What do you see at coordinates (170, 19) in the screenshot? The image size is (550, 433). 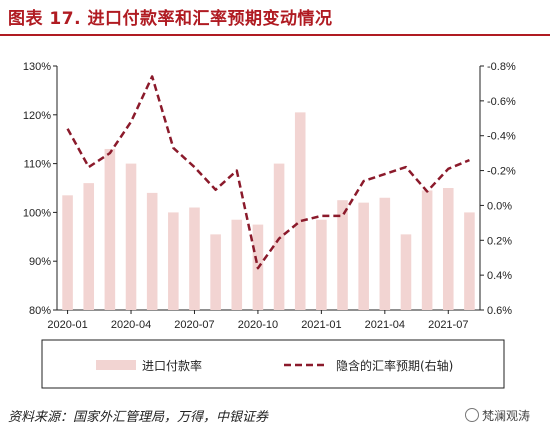 I see `chart-title: 图表 17. 进口付款率和汇率预期变动情况` at bounding box center [170, 19].